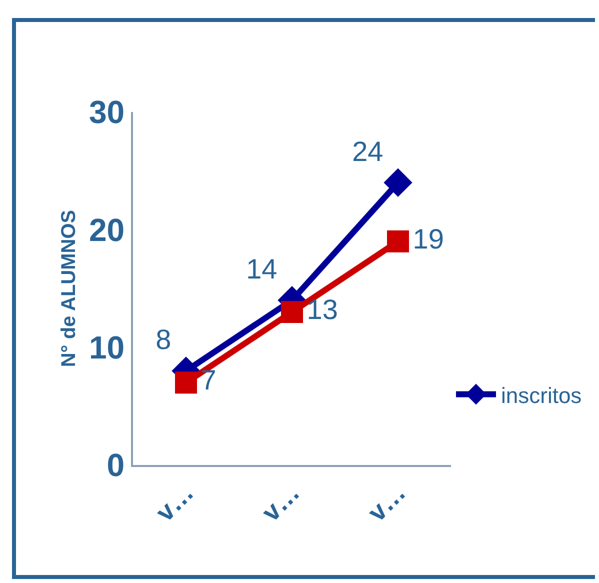 The width and height of the screenshot is (599, 583). I want to click on y-tick-label: 20, so click(107, 230).